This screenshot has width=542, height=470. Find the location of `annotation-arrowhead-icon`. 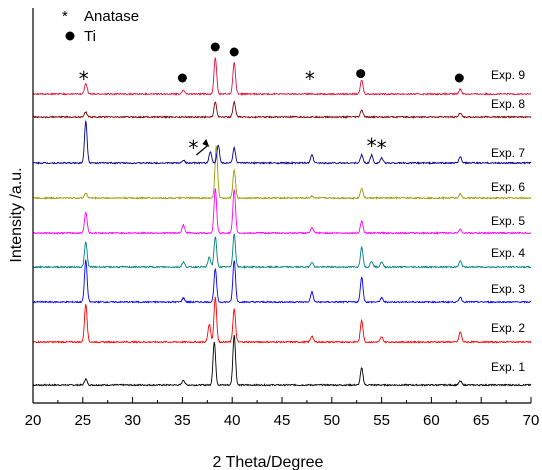

annotation-arrowhead-icon is located at coordinates (206, 143).